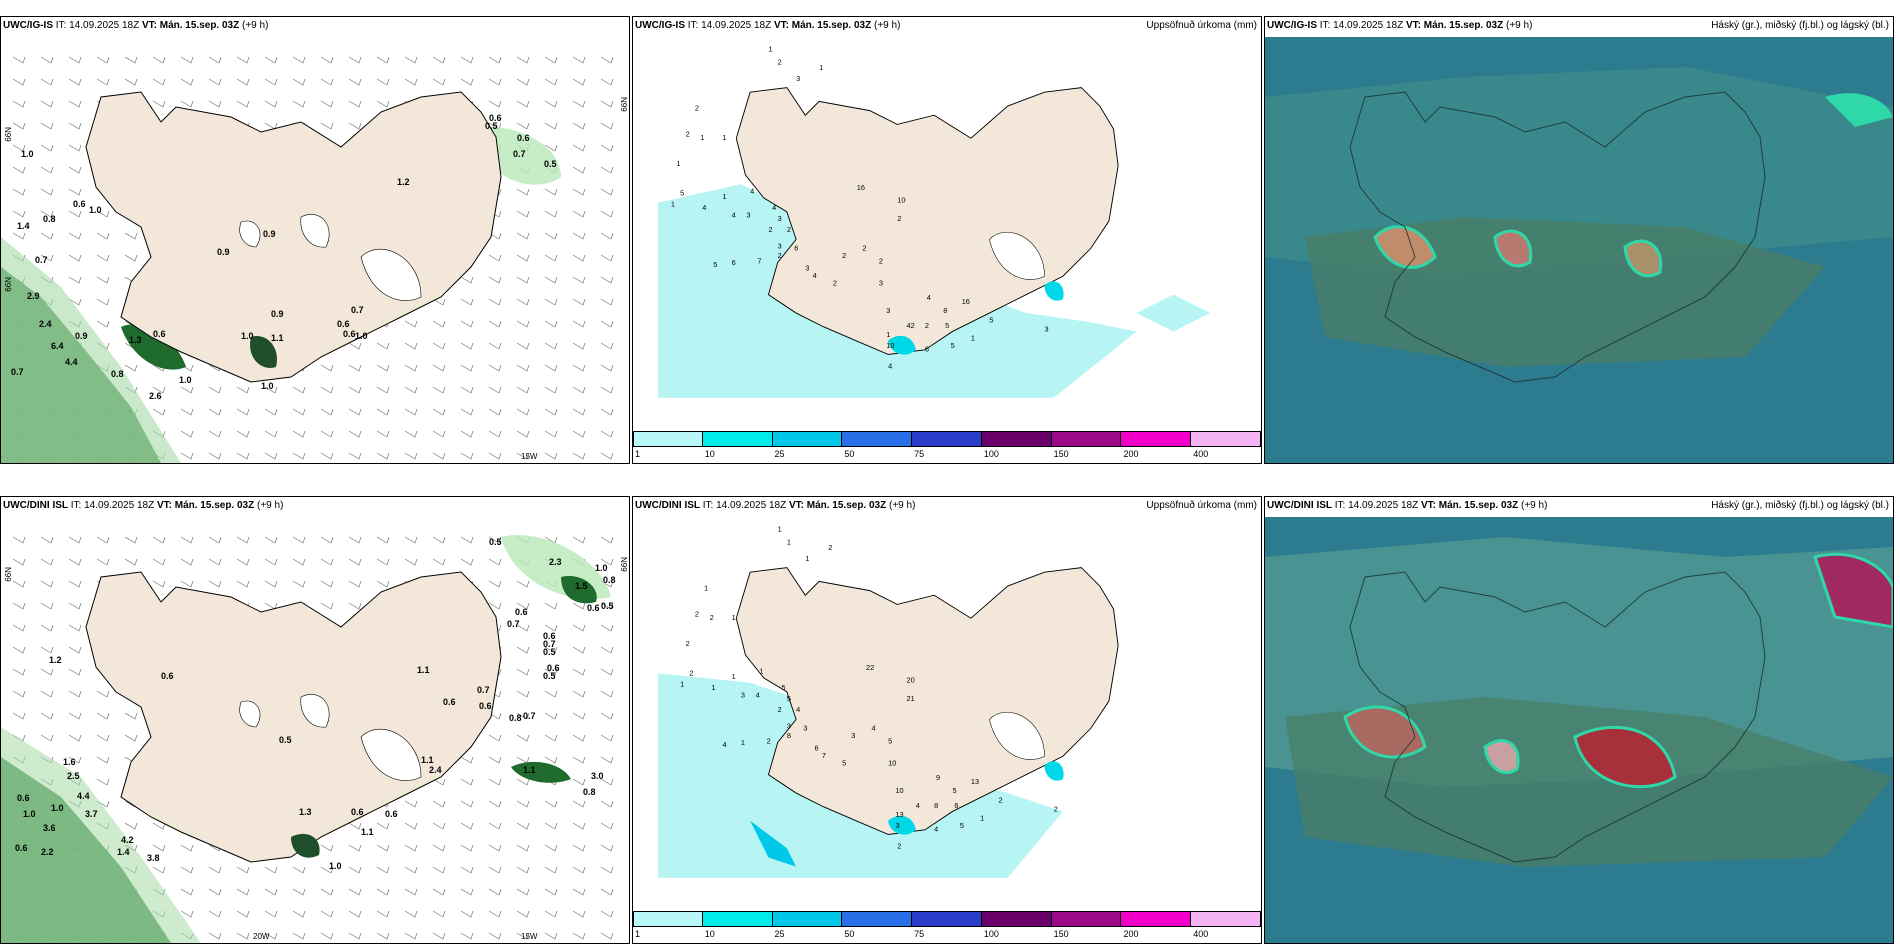 Image resolution: width=1900 pixels, height=950 pixels. Describe the element at coordinates (153, 858) in the screenshot. I see `wind-label: 3.8` at that location.